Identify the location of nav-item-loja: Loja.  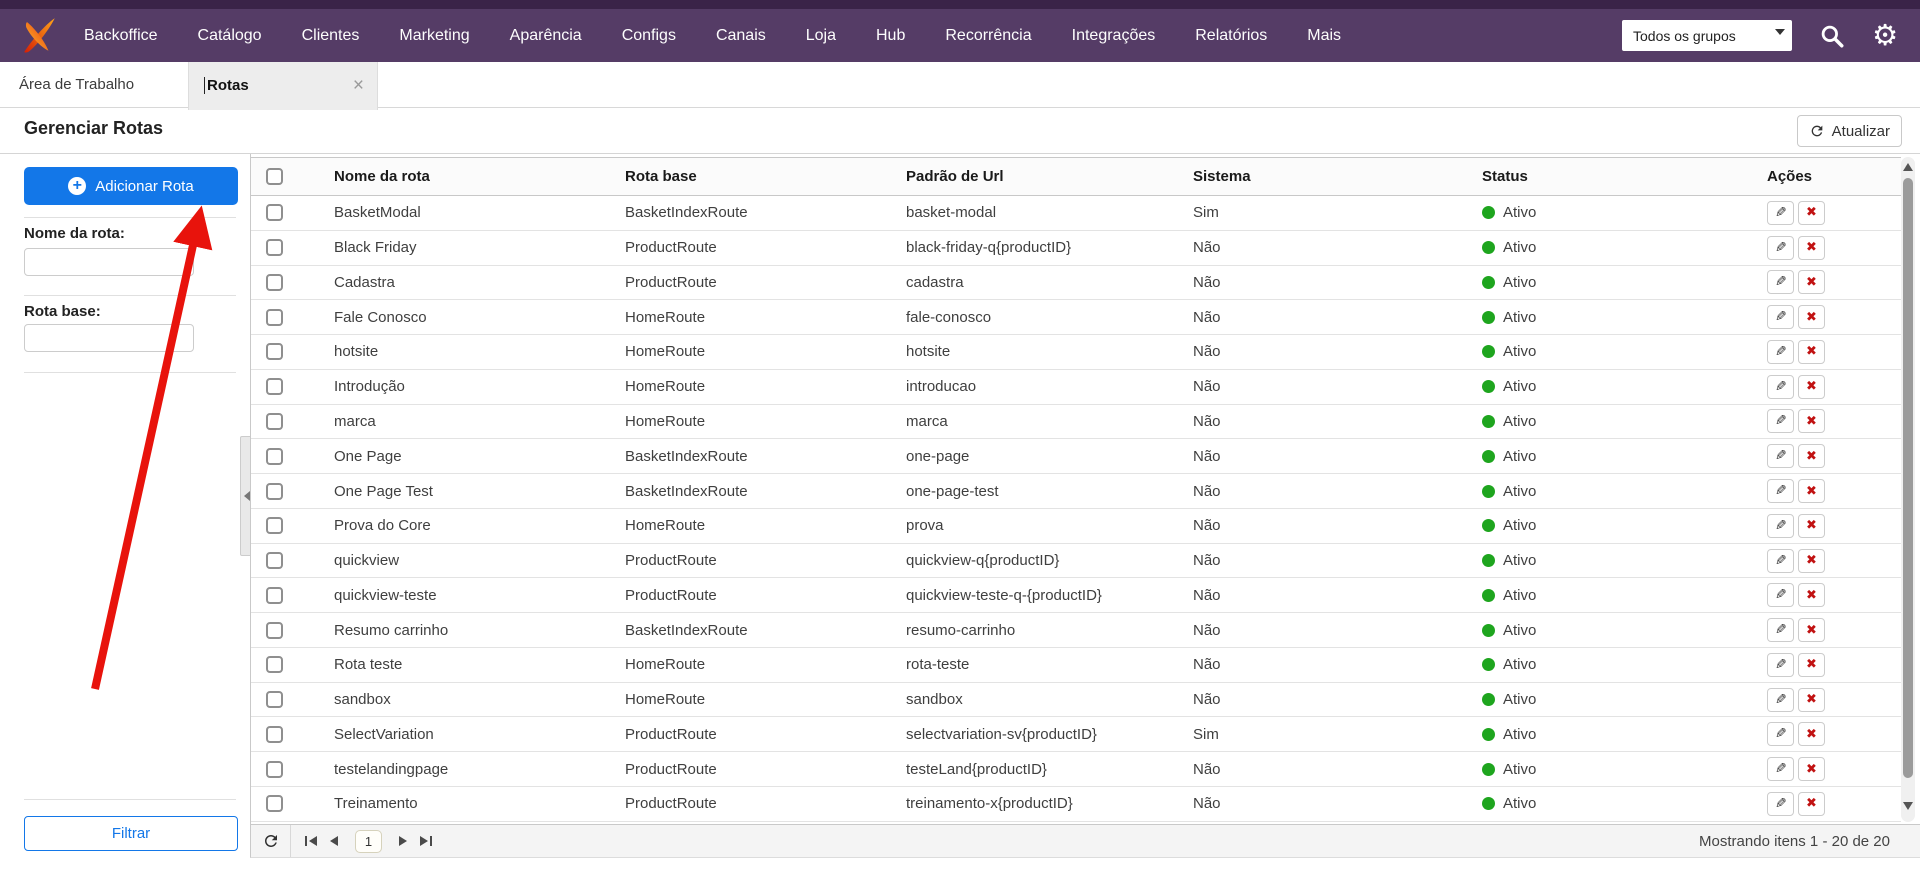
(820, 35).